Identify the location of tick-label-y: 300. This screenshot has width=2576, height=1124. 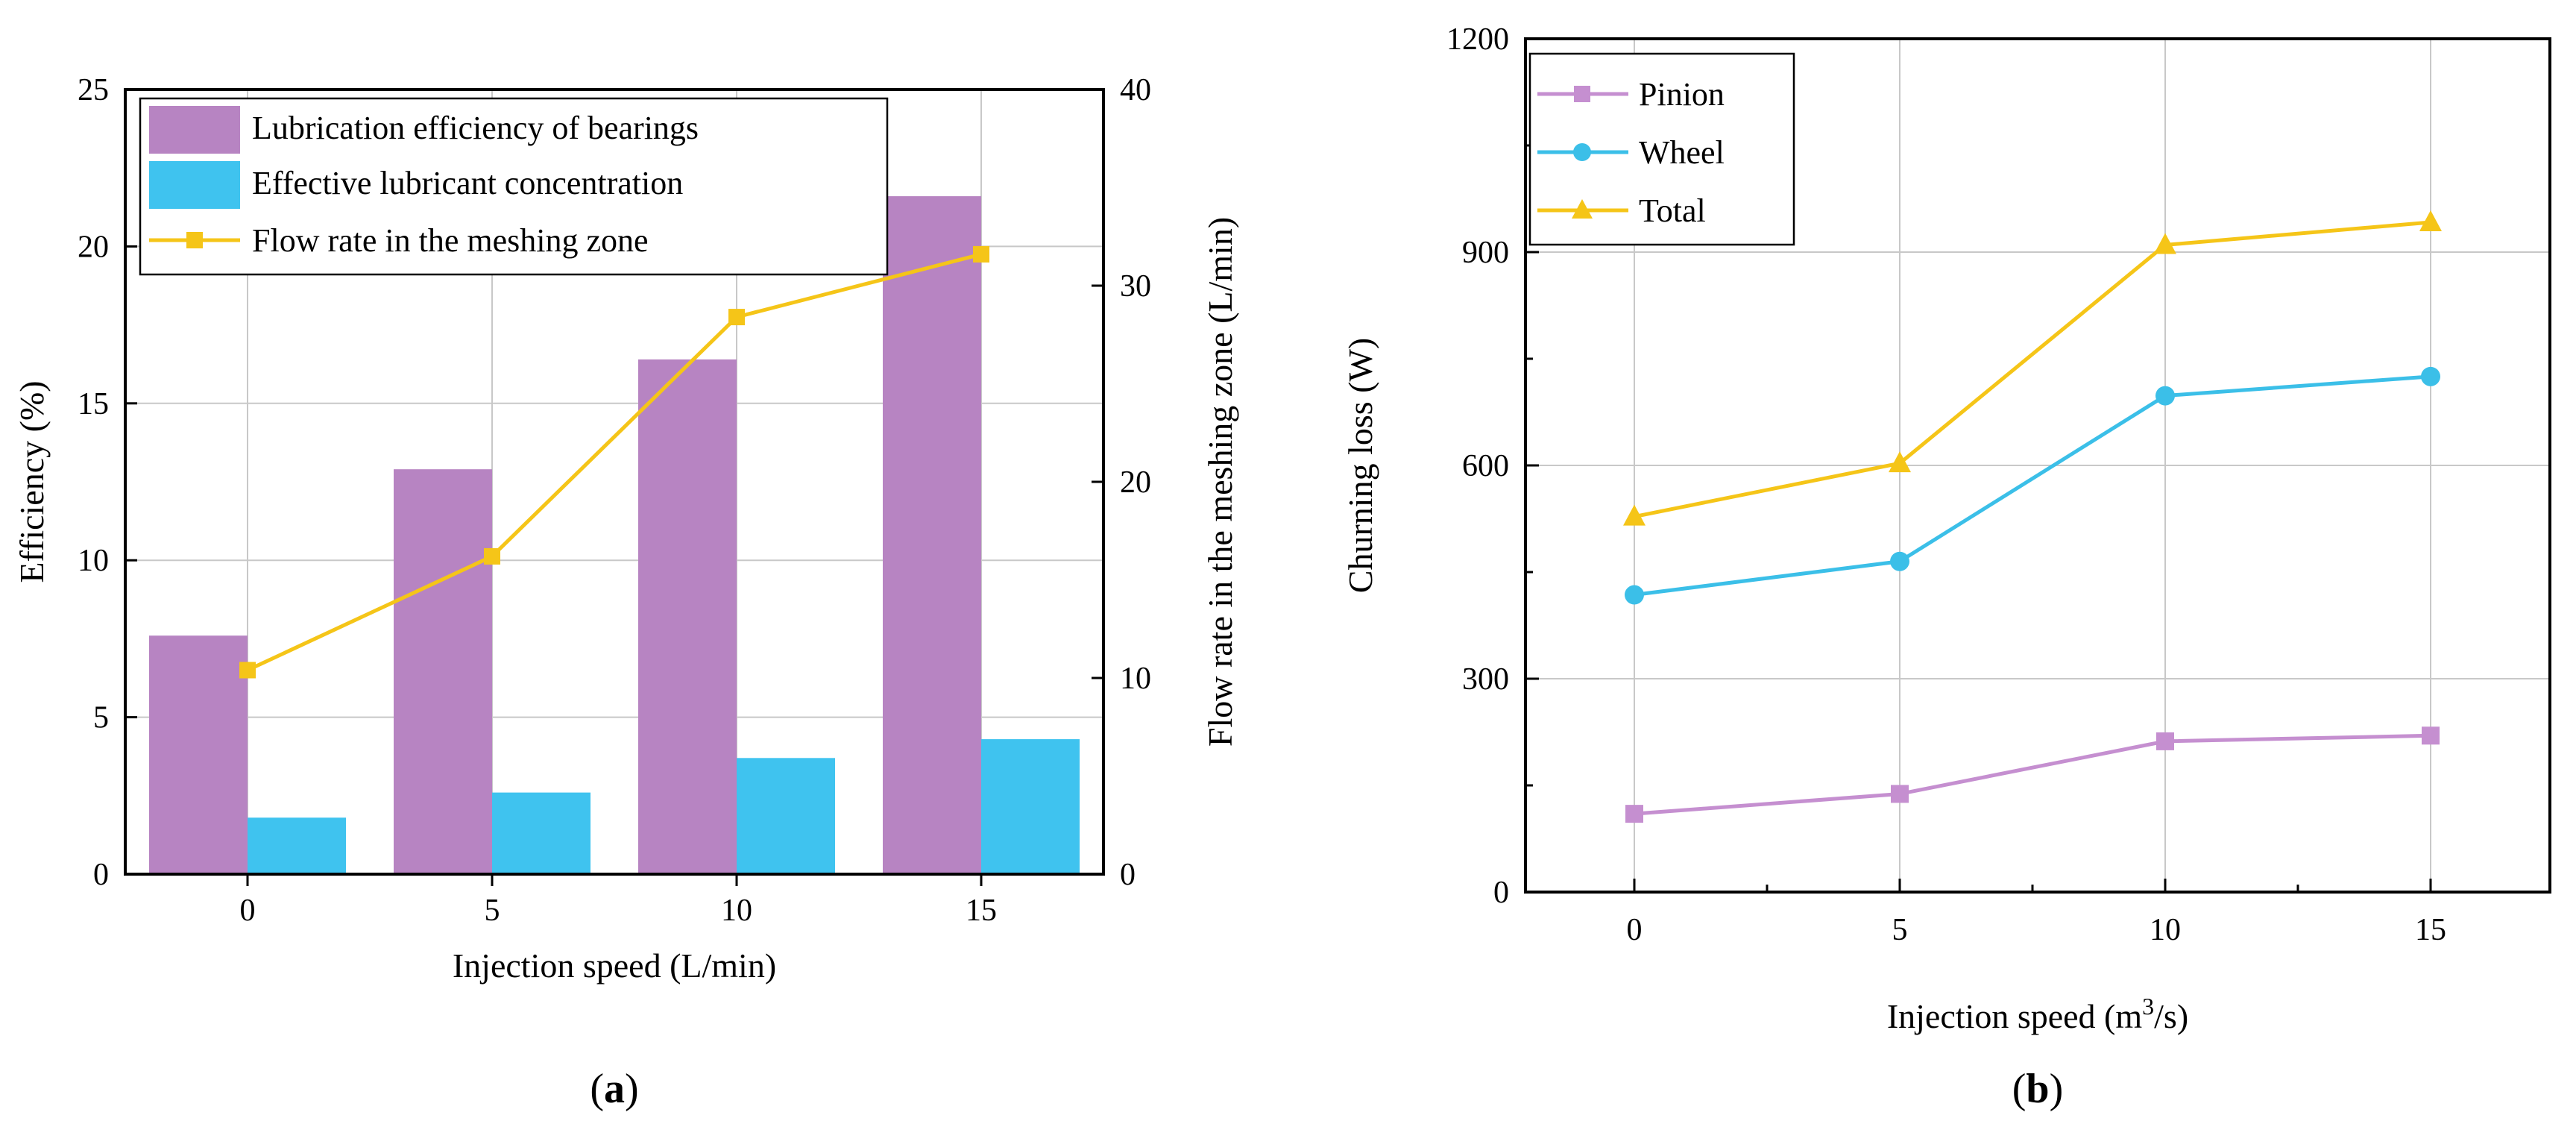
(1485, 679).